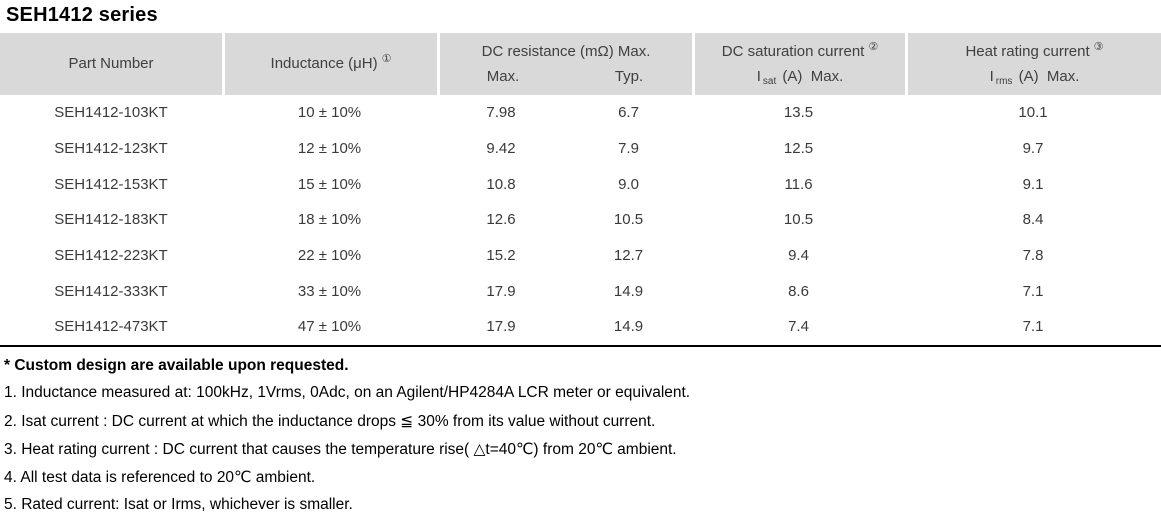 Image resolution: width=1161 pixels, height=531 pixels. What do you see at coordinates (82, 15) in the screenshot?
I see `page-title: SEH1412 series` at bounding box center [82, 15].